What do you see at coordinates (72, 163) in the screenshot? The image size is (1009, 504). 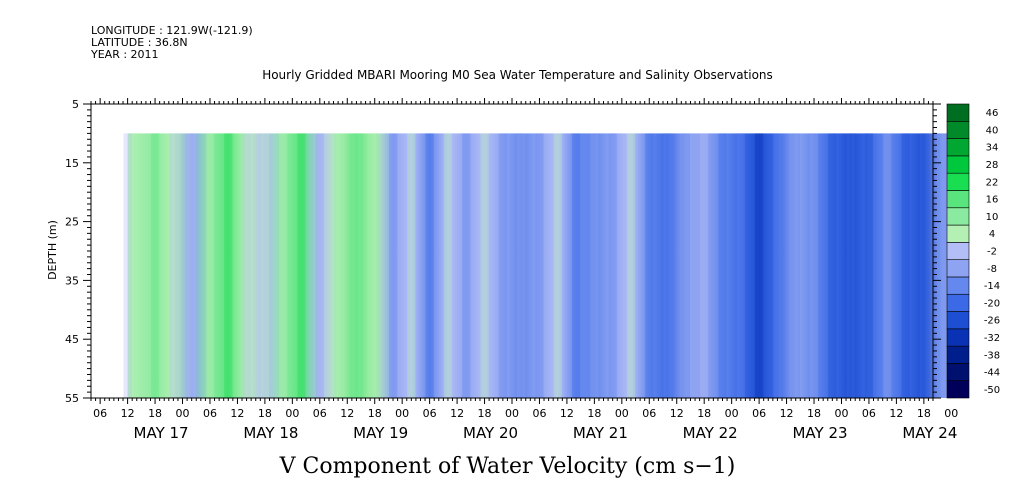 I see `y-tick-label: 15` at bounding box center [72, 163].